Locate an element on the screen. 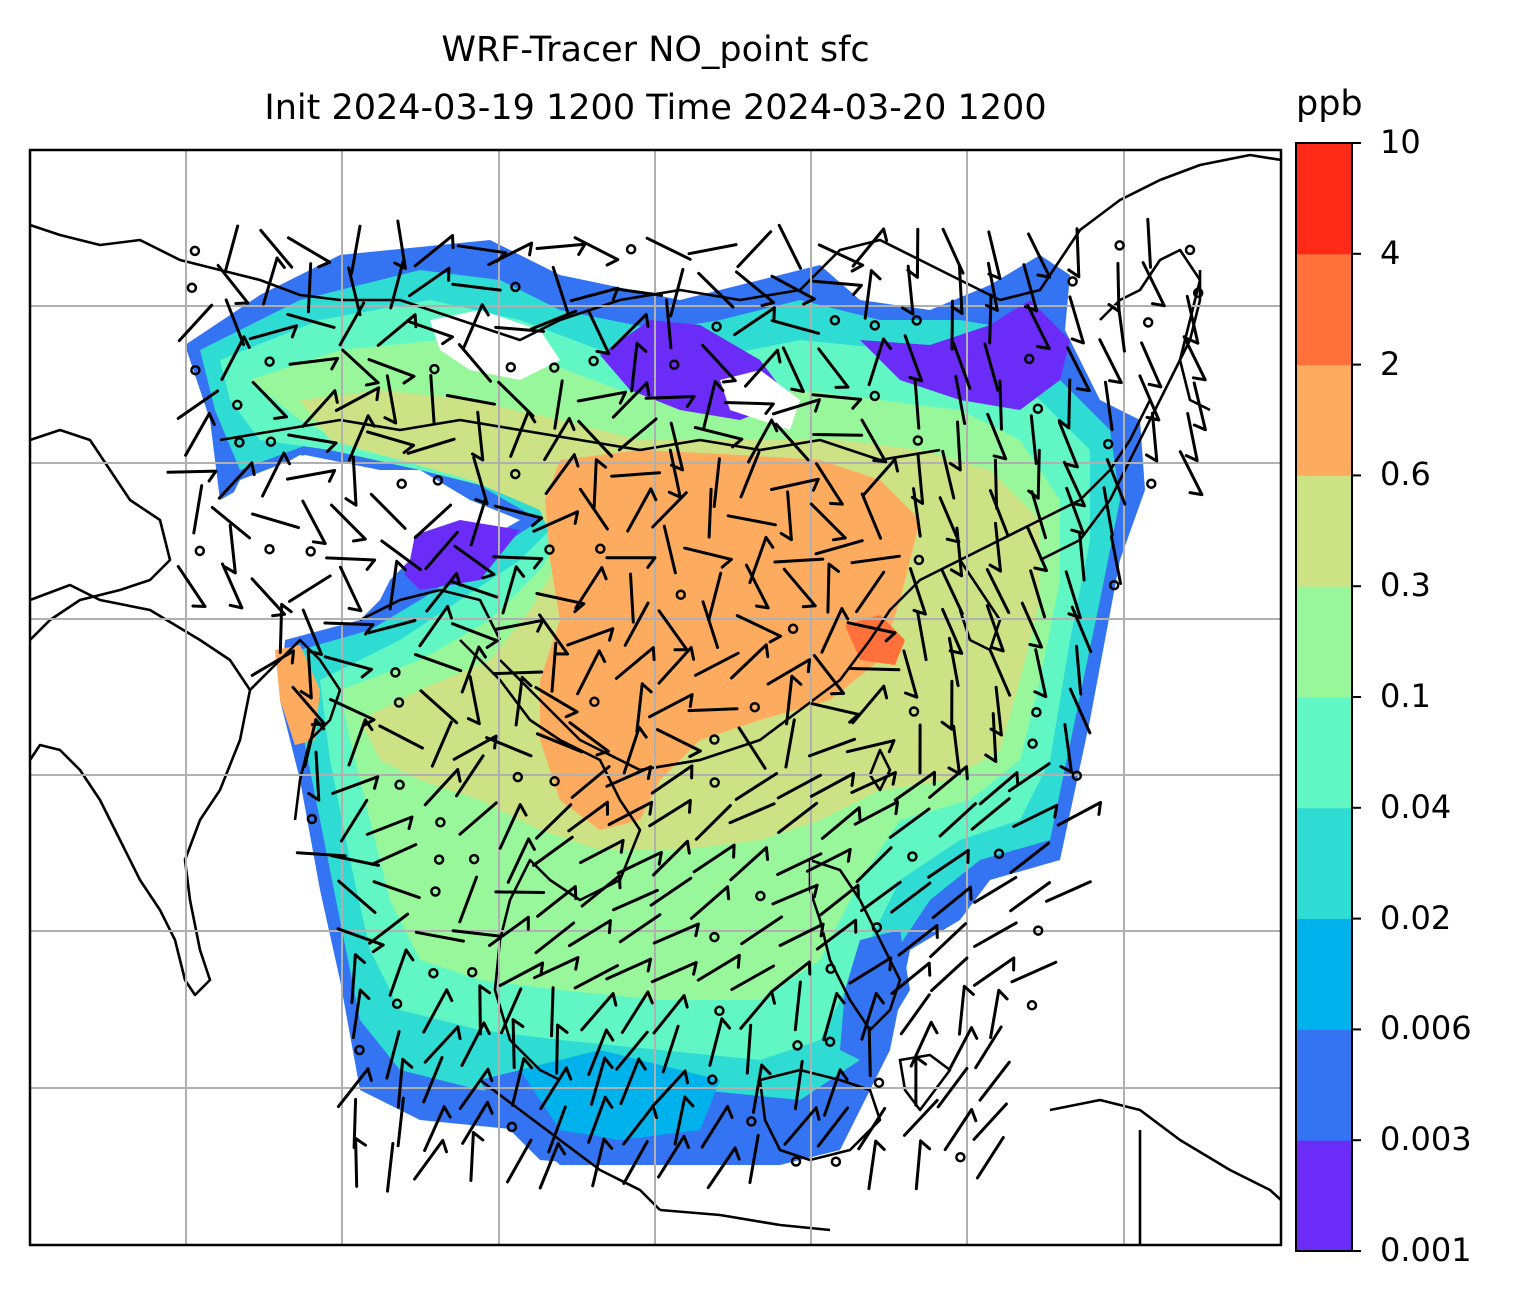 Image resolution: width=1528 pixels, height=1306 pixels. border-china-south is located at coordinates (600, 715).